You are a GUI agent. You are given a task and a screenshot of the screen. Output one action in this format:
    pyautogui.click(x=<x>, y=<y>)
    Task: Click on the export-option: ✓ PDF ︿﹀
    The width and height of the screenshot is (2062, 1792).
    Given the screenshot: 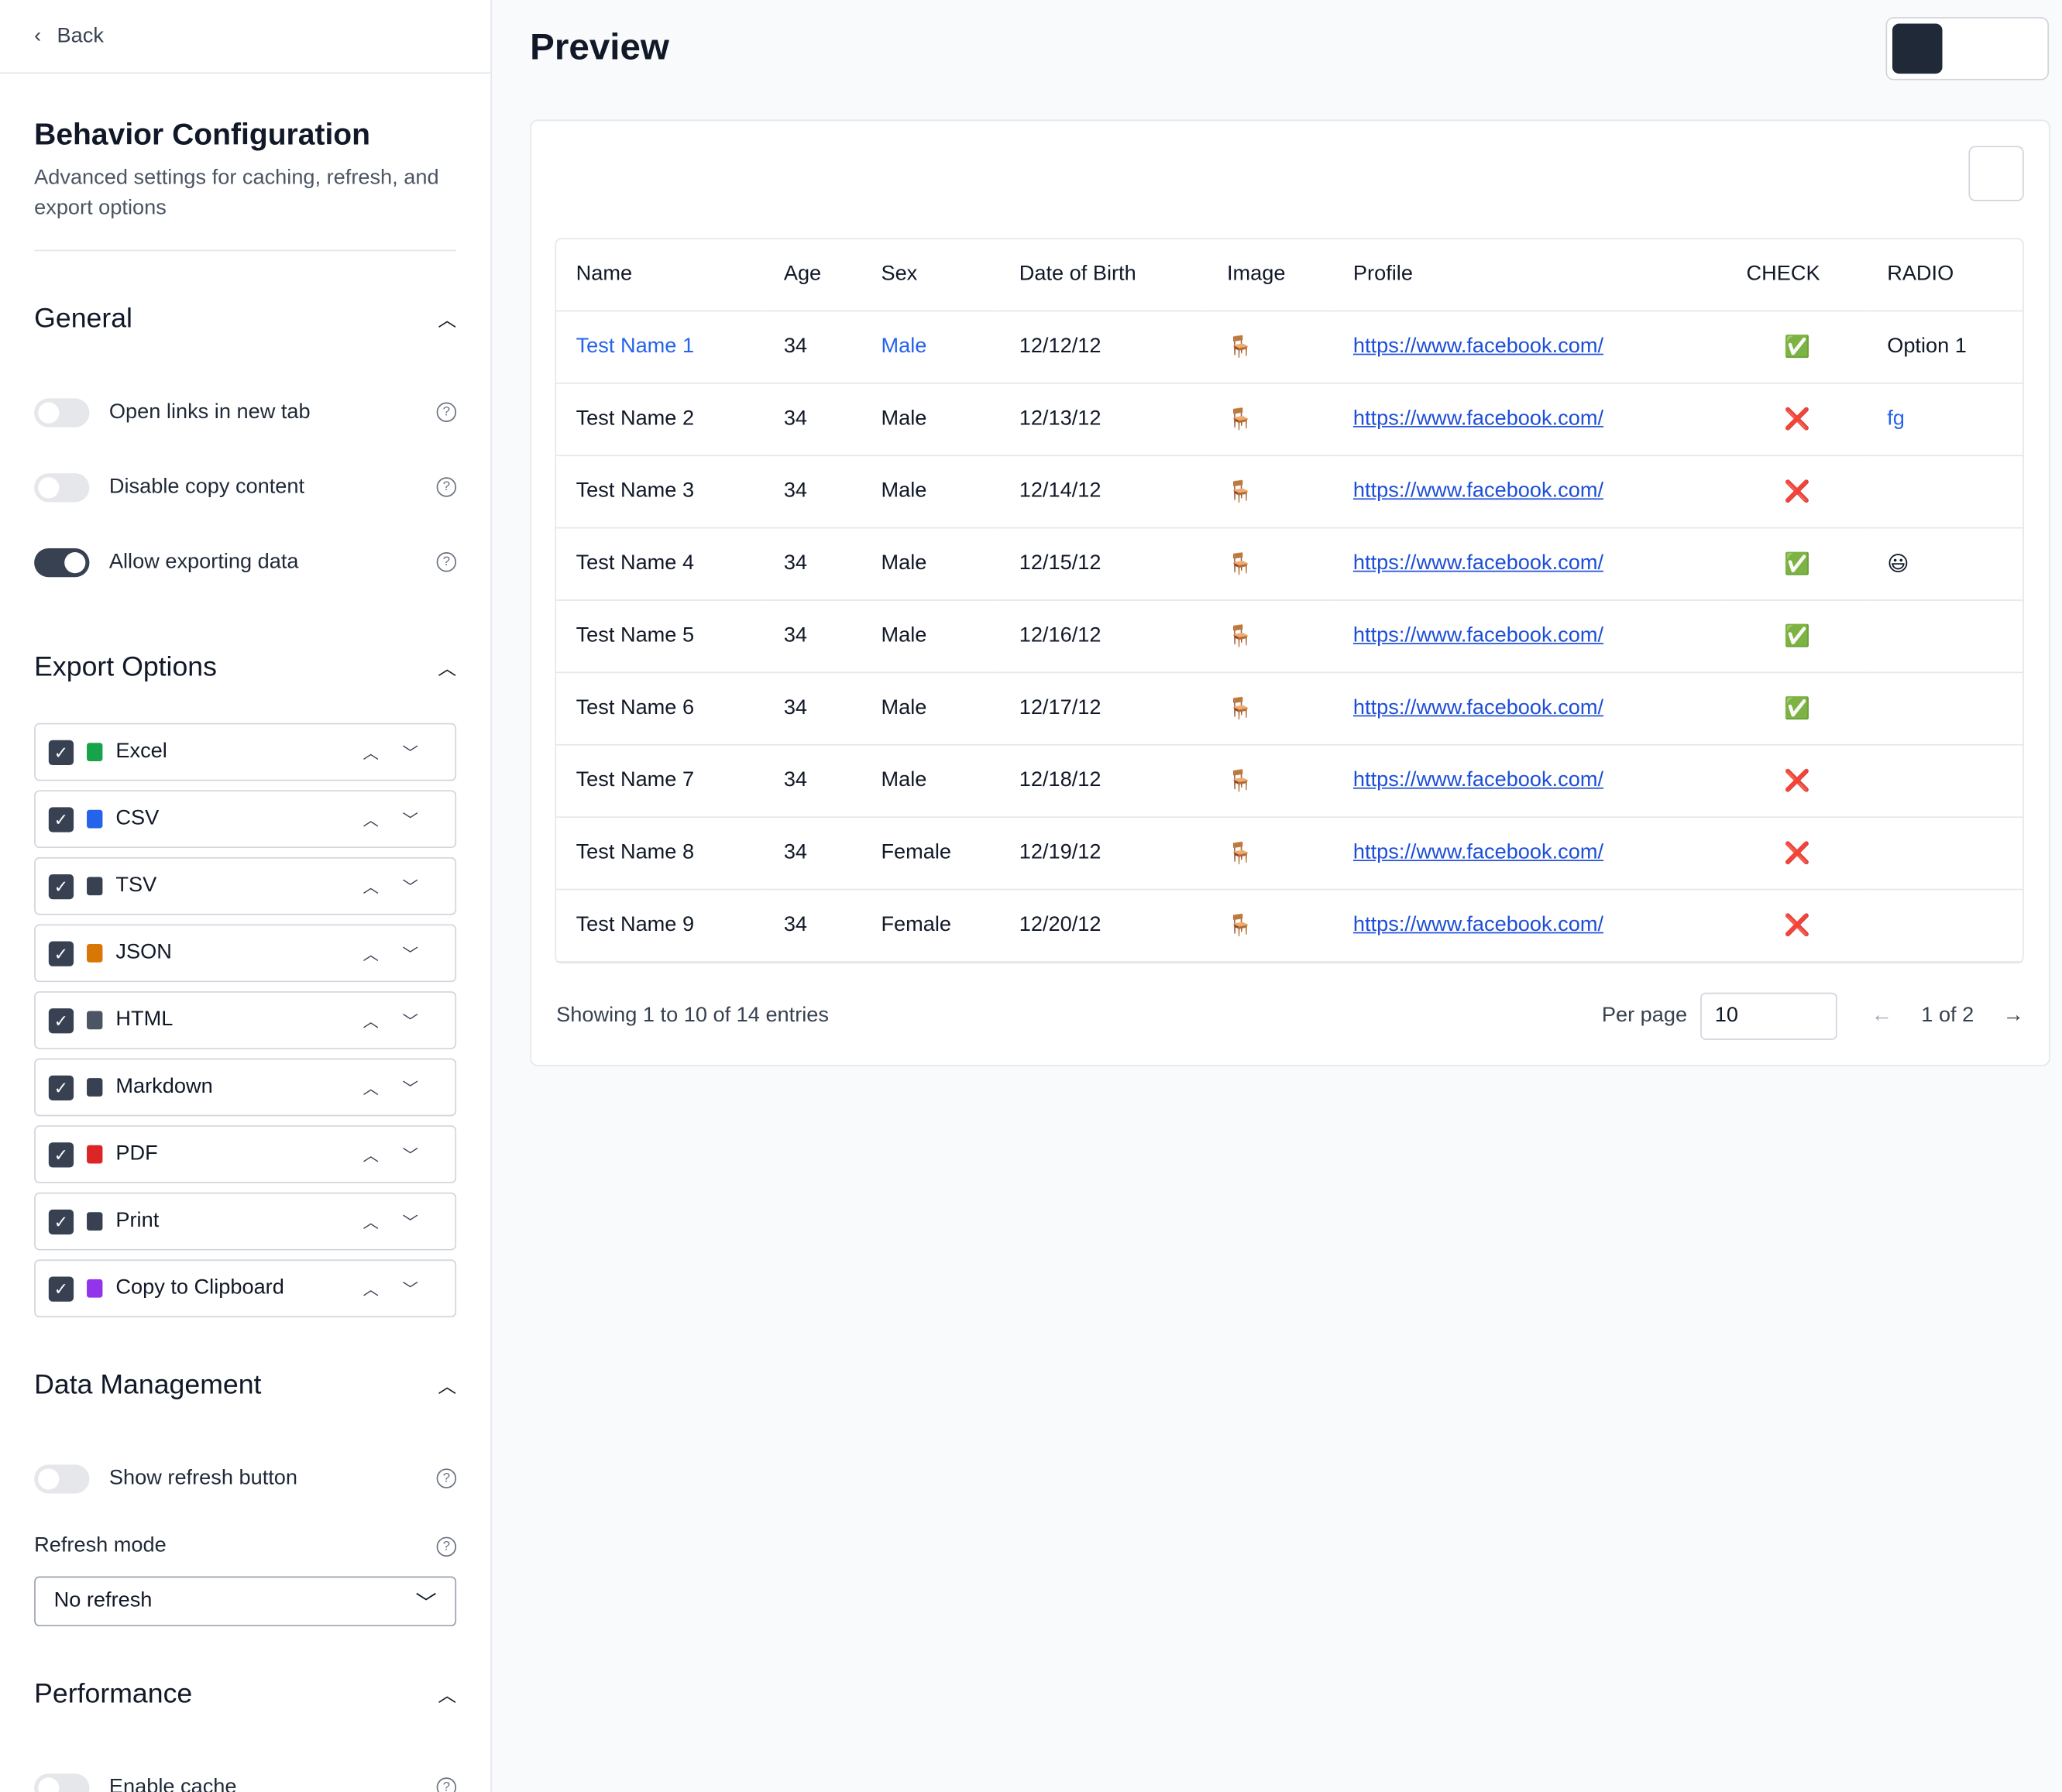 What is the action you would take?
    pyautogui.click(x=245, y=1154)
    